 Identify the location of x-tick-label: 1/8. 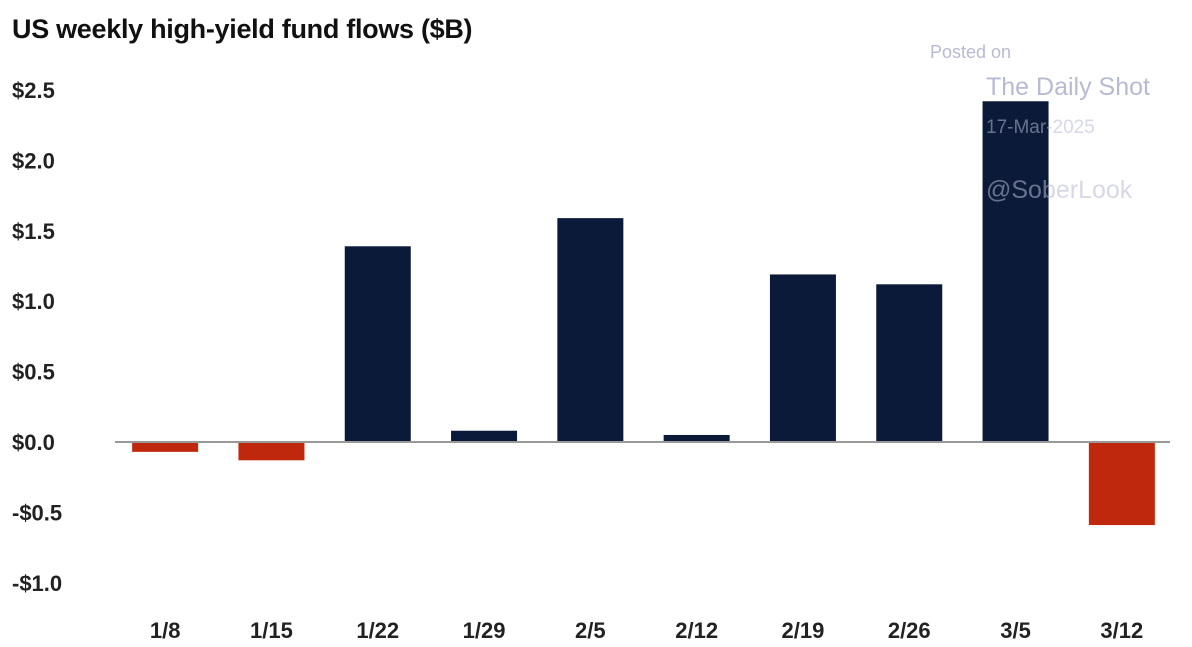
(165, 630).